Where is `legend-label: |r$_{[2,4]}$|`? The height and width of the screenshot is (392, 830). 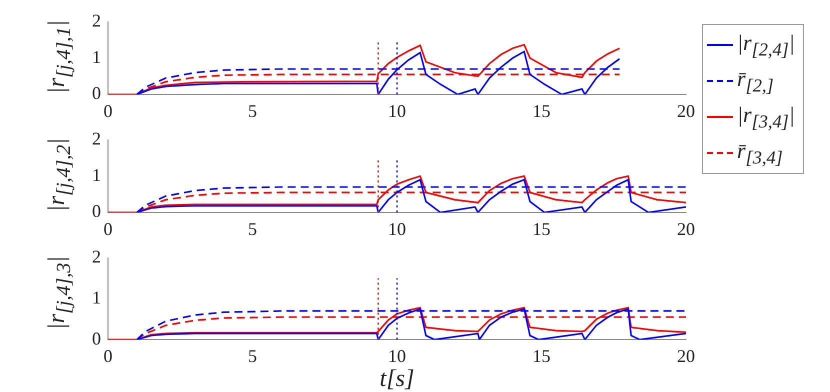 legend-label: |r$_{[2,4]}$| is located at coordinates (766, 45).